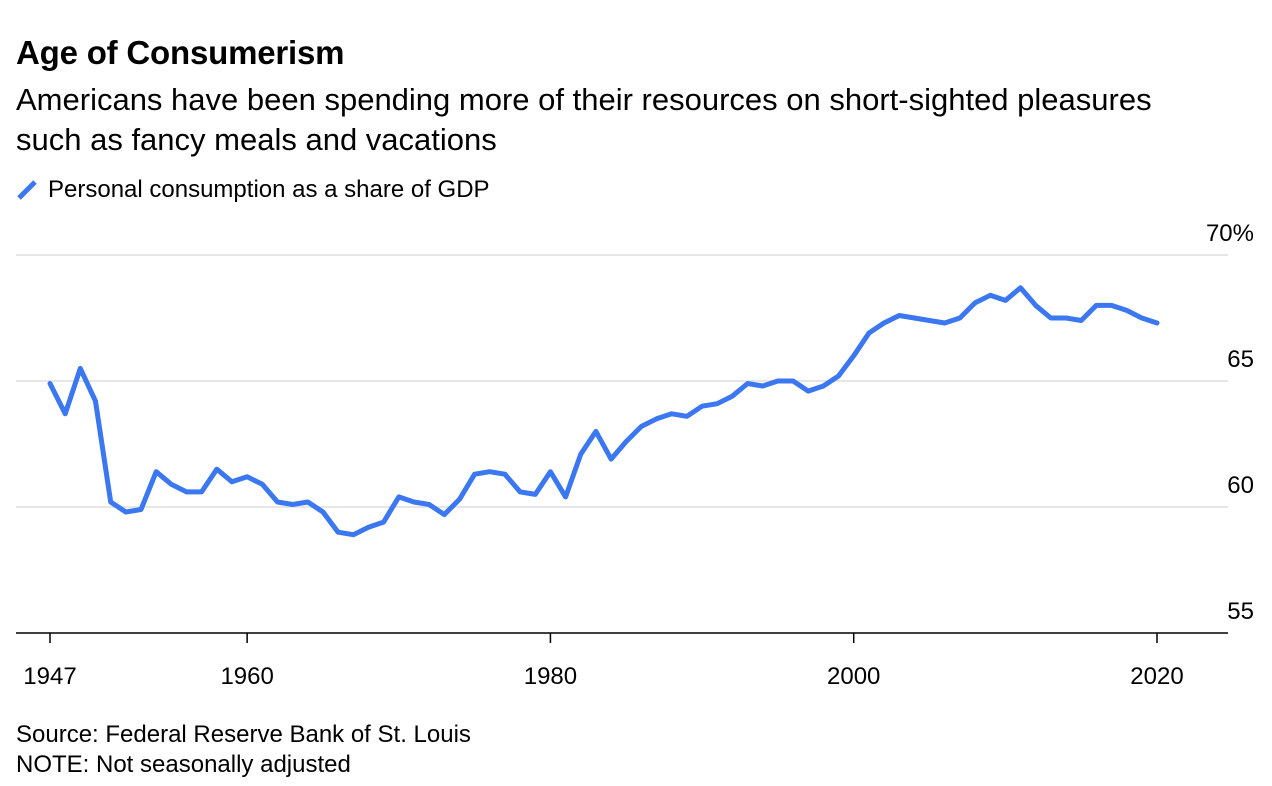 The image size is (1272, 786). I want to click on legend: Personal consumption as a share of GDP, so click(253, 190).